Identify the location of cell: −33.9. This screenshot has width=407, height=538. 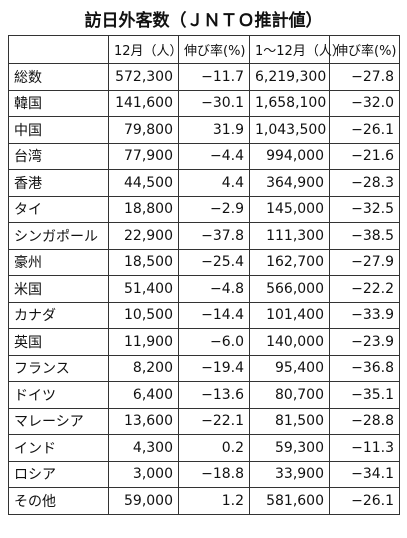
(364, 315).